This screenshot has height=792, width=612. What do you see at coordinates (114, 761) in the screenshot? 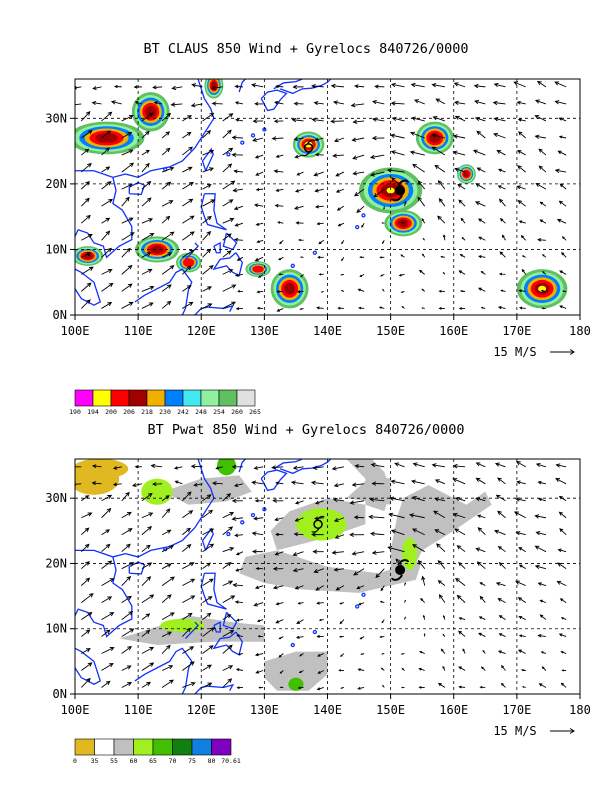
I see `colorbar-label-2: 55` at bounding box center [114, 761].